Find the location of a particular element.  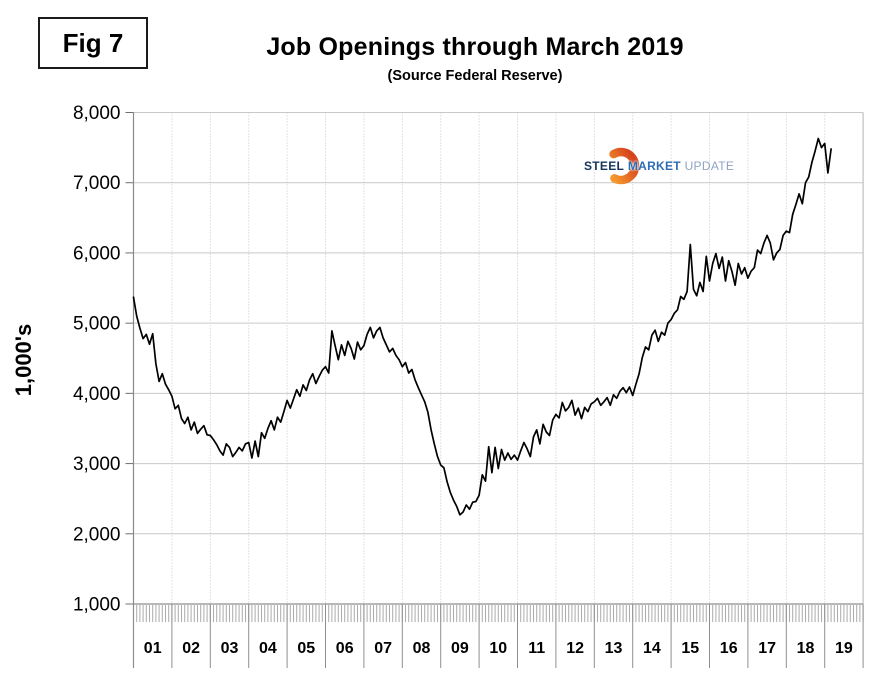

x-tick-label: 17 is located at coordinates (767, 648).